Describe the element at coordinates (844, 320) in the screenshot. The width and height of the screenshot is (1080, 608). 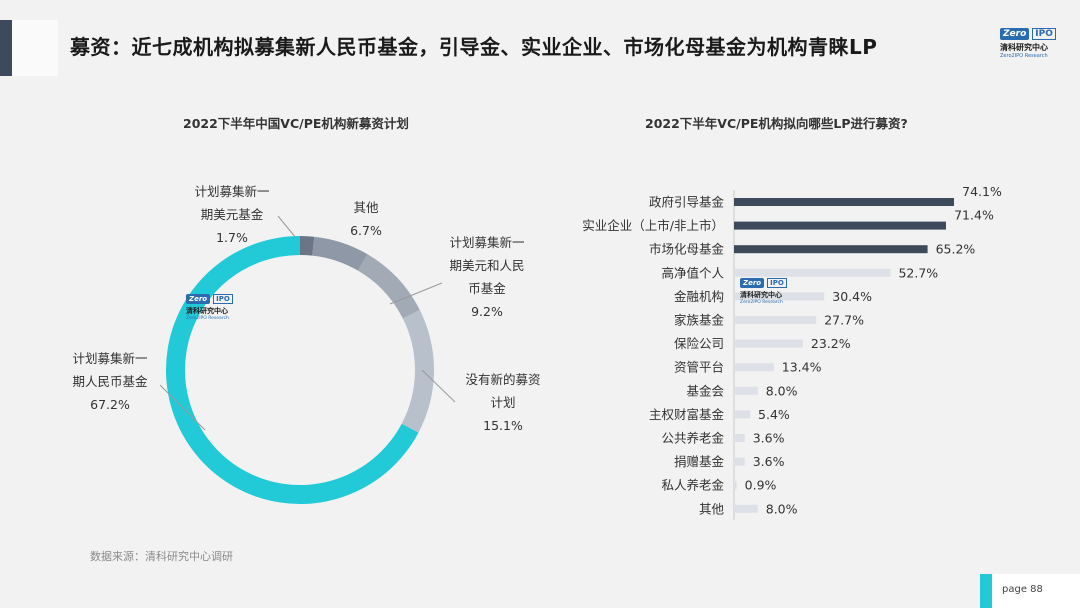
I see `bar-value-label: 27.7%` at that location.